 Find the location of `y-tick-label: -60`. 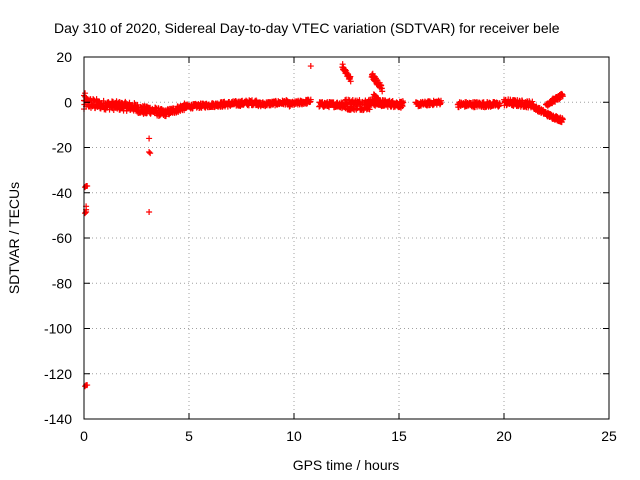

y-tick-label: -60 is located at coordinates (62, 238).